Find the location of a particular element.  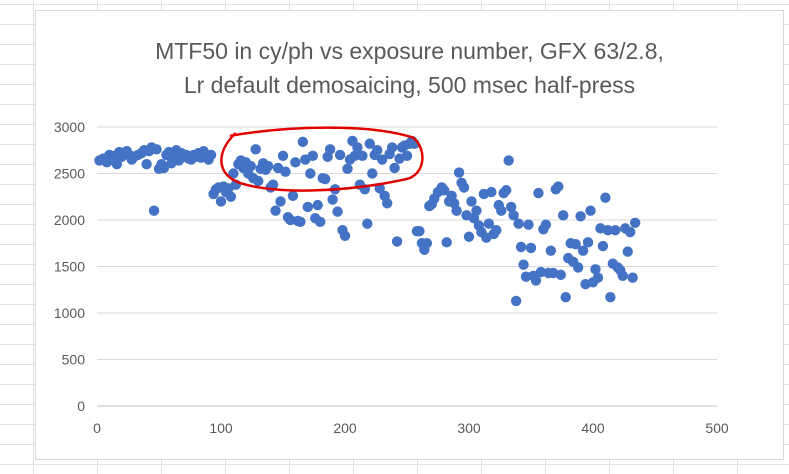

x-tick-label: 100 is located at coordinates (221, 428).